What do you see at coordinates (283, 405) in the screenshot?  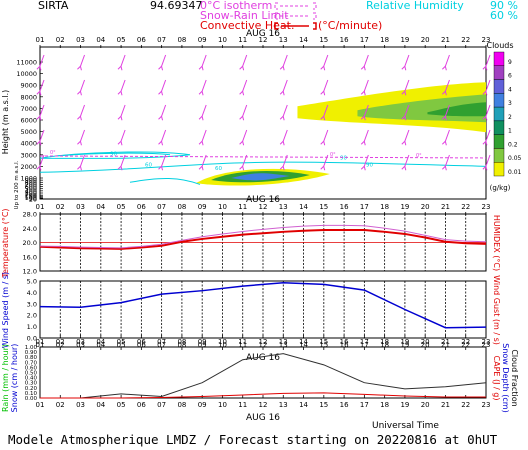 I see `hour-tick-label: 13` at bounding box center [283, 405].